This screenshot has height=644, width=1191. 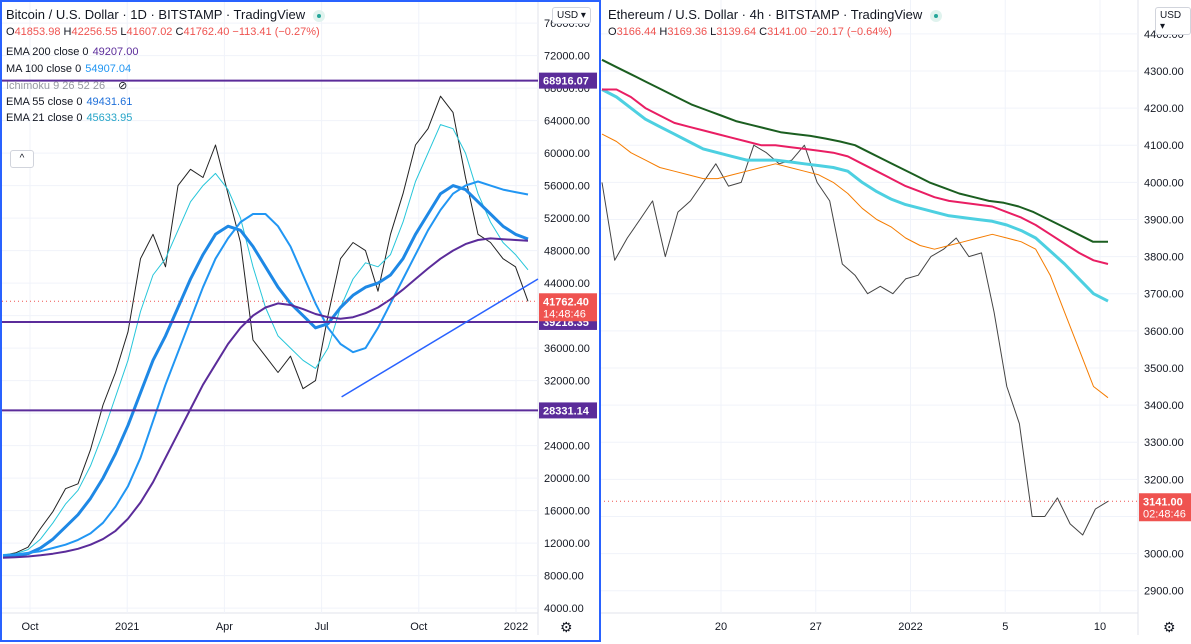 I want to click on y-tick-label: 12000.00, so click(x=567, y=544).